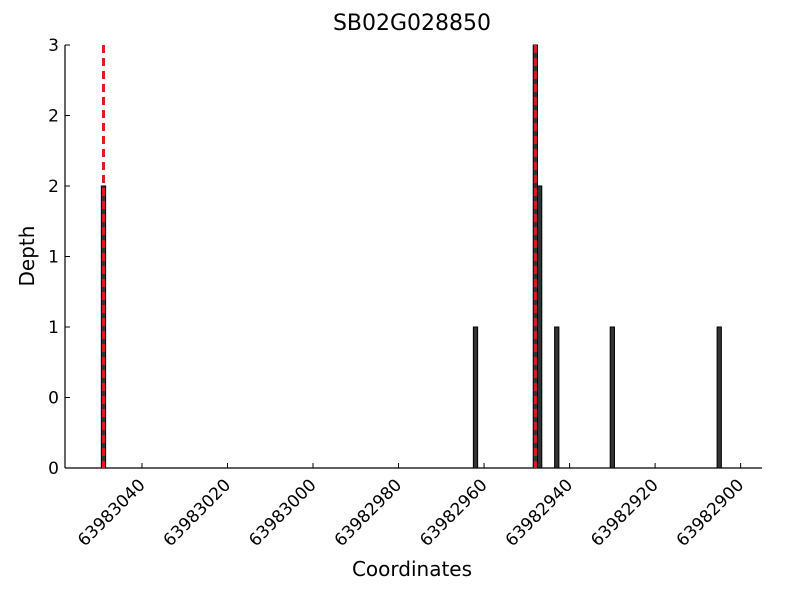 The image size is (800, 600). I want to click on chart-title: SB02G028850, so click(412, 23).